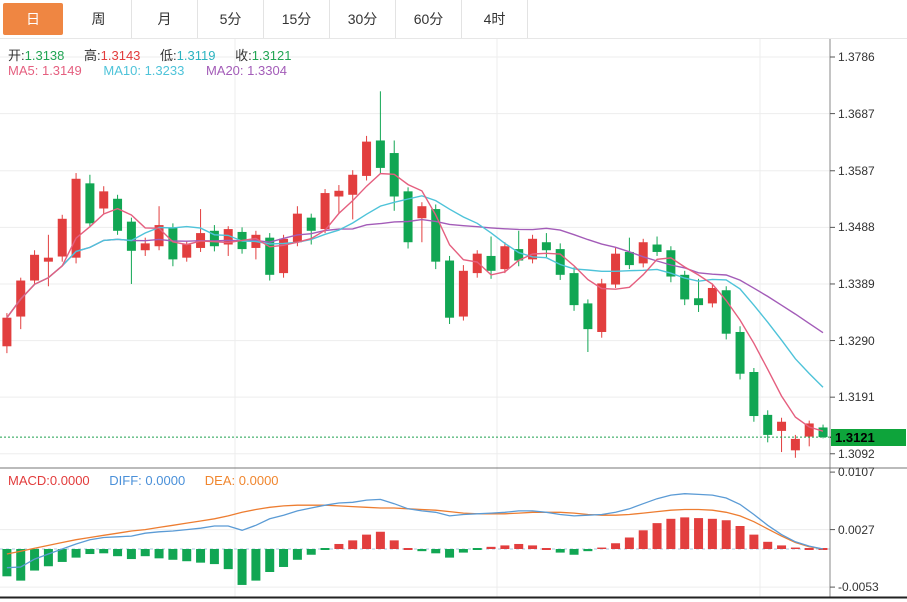 The width and height of the screenshot is (907, 602). Describe the element at coordinates (168, 55) in the screenshot. I see `low-label: 低:` at that location.